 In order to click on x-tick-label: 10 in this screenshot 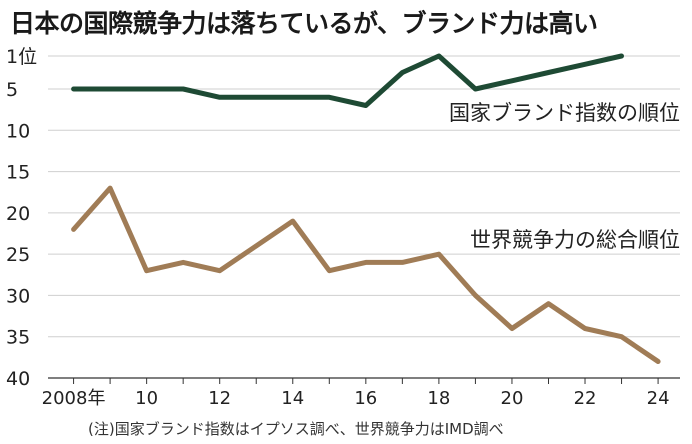, I will do `click(146, 398)`.